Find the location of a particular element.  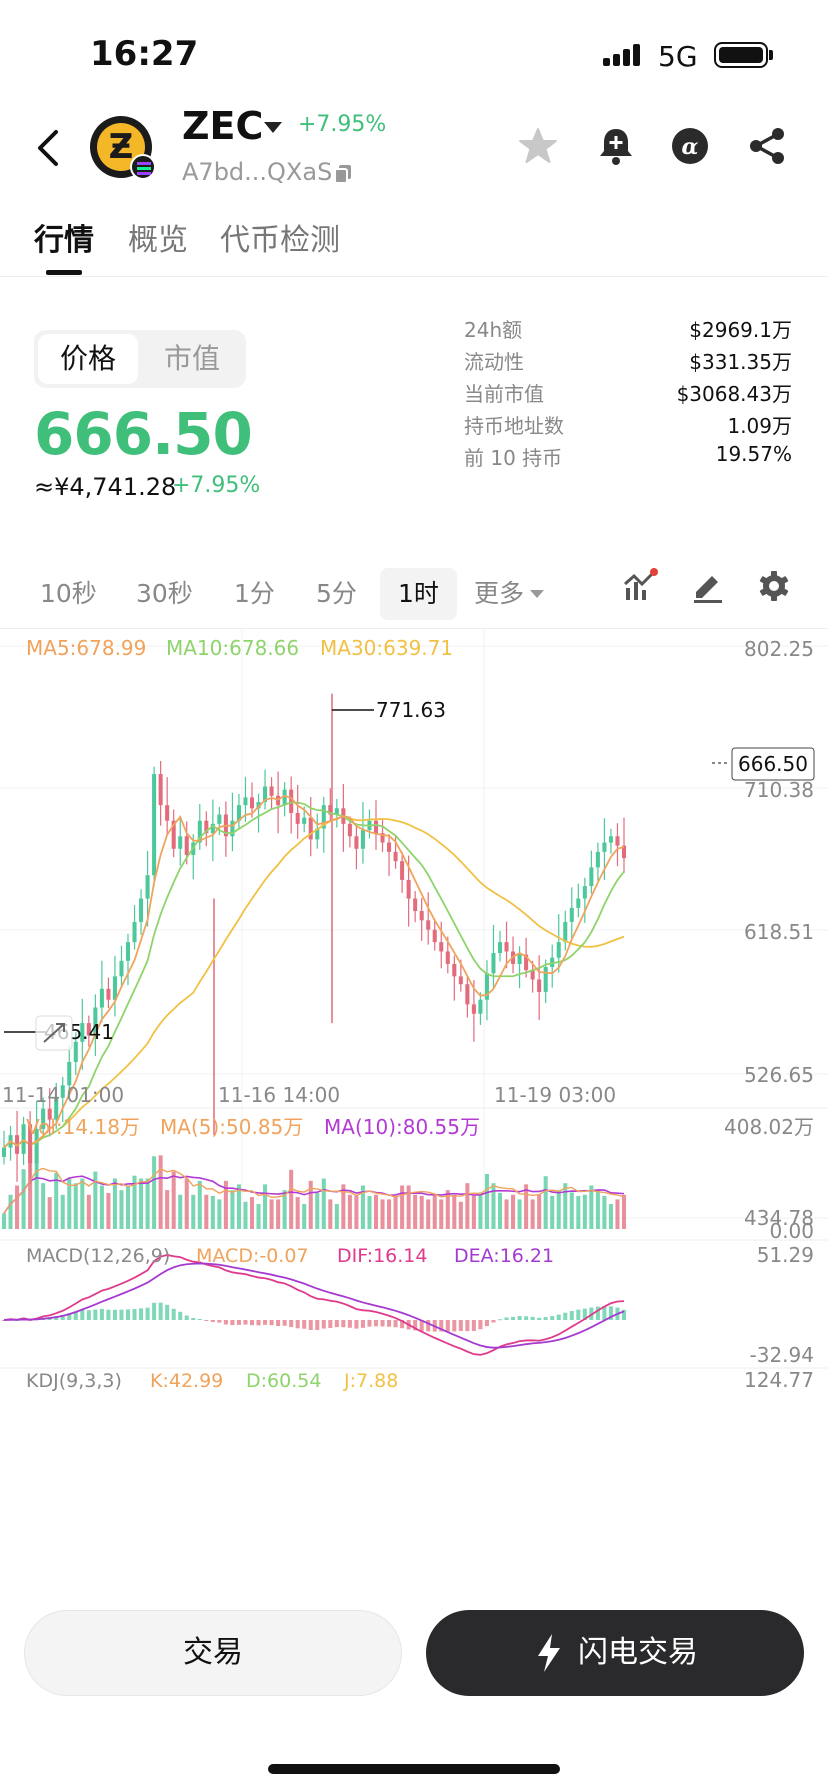

legend-ma10: MA10:678.66 is located at coordinates (232, 648).